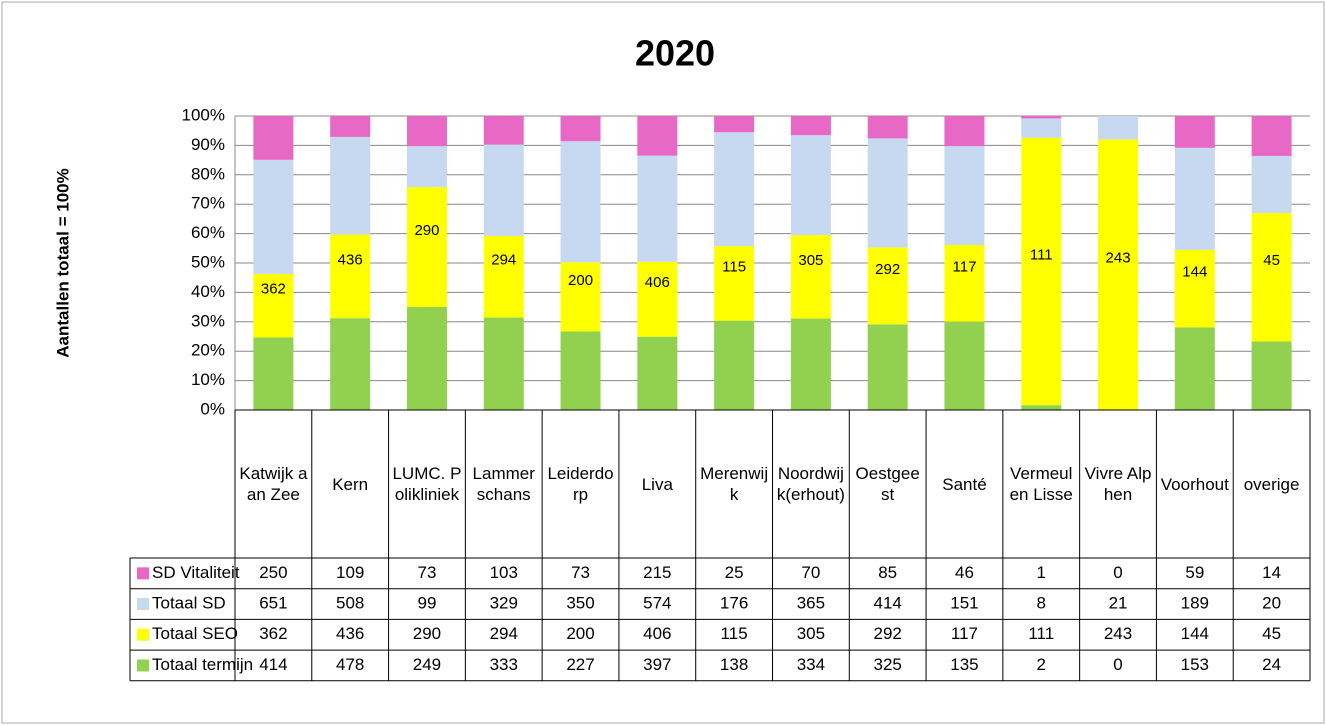 This screenshot has width=1326, height=725. Describe the element at coordinates (1271, 572) in the screenshot. I see `table-value: 14` at that location.